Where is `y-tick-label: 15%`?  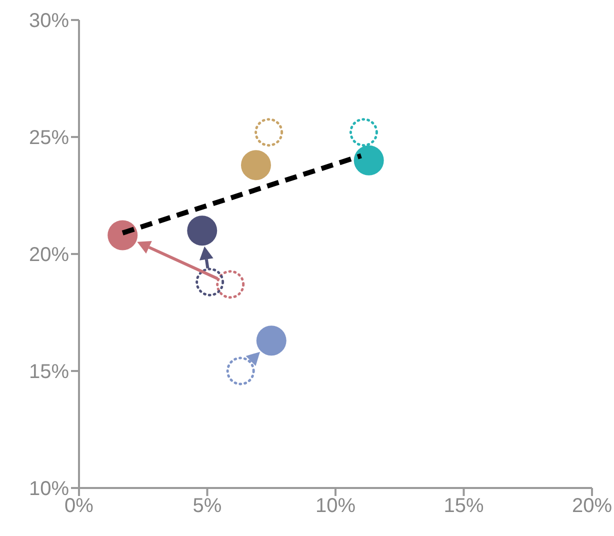 y-tick-label: 15% is located at coordinates (49, 372).